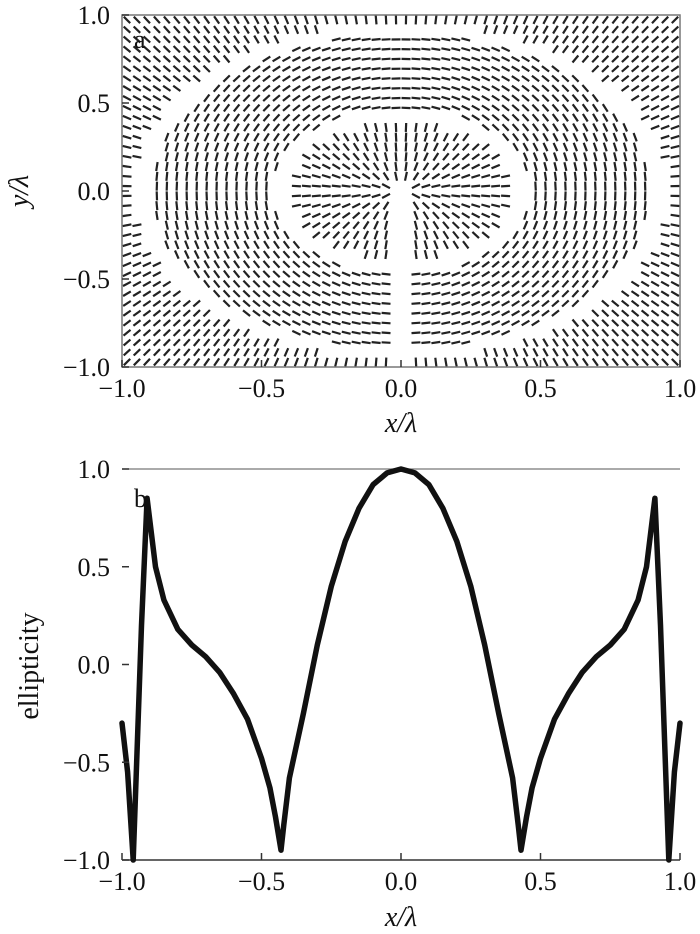 This screenshot has height=934, width=700. I want to click on panel-b-ylabel: ellipticity, so click(29, 665).